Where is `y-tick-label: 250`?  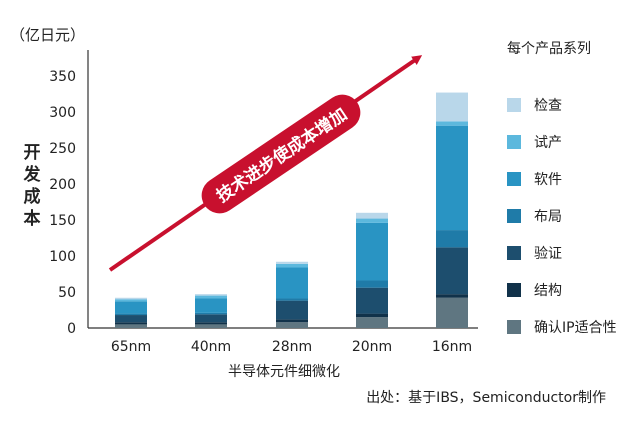
y-tick-label: 250 is located at coordinates (62, 149).